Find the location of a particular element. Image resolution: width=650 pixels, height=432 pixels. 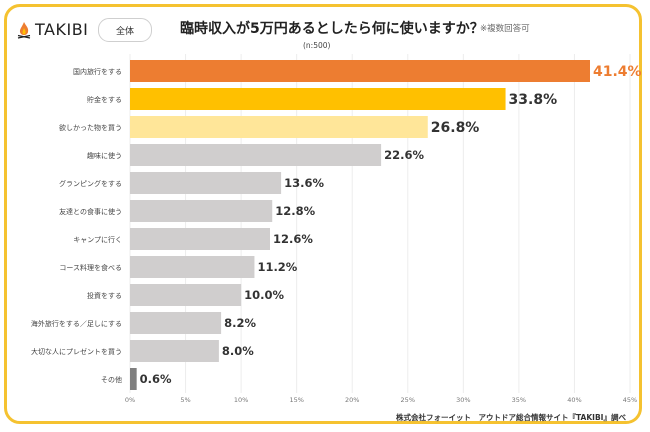

value-label: 41.4% is located at coordinates (617, 72).